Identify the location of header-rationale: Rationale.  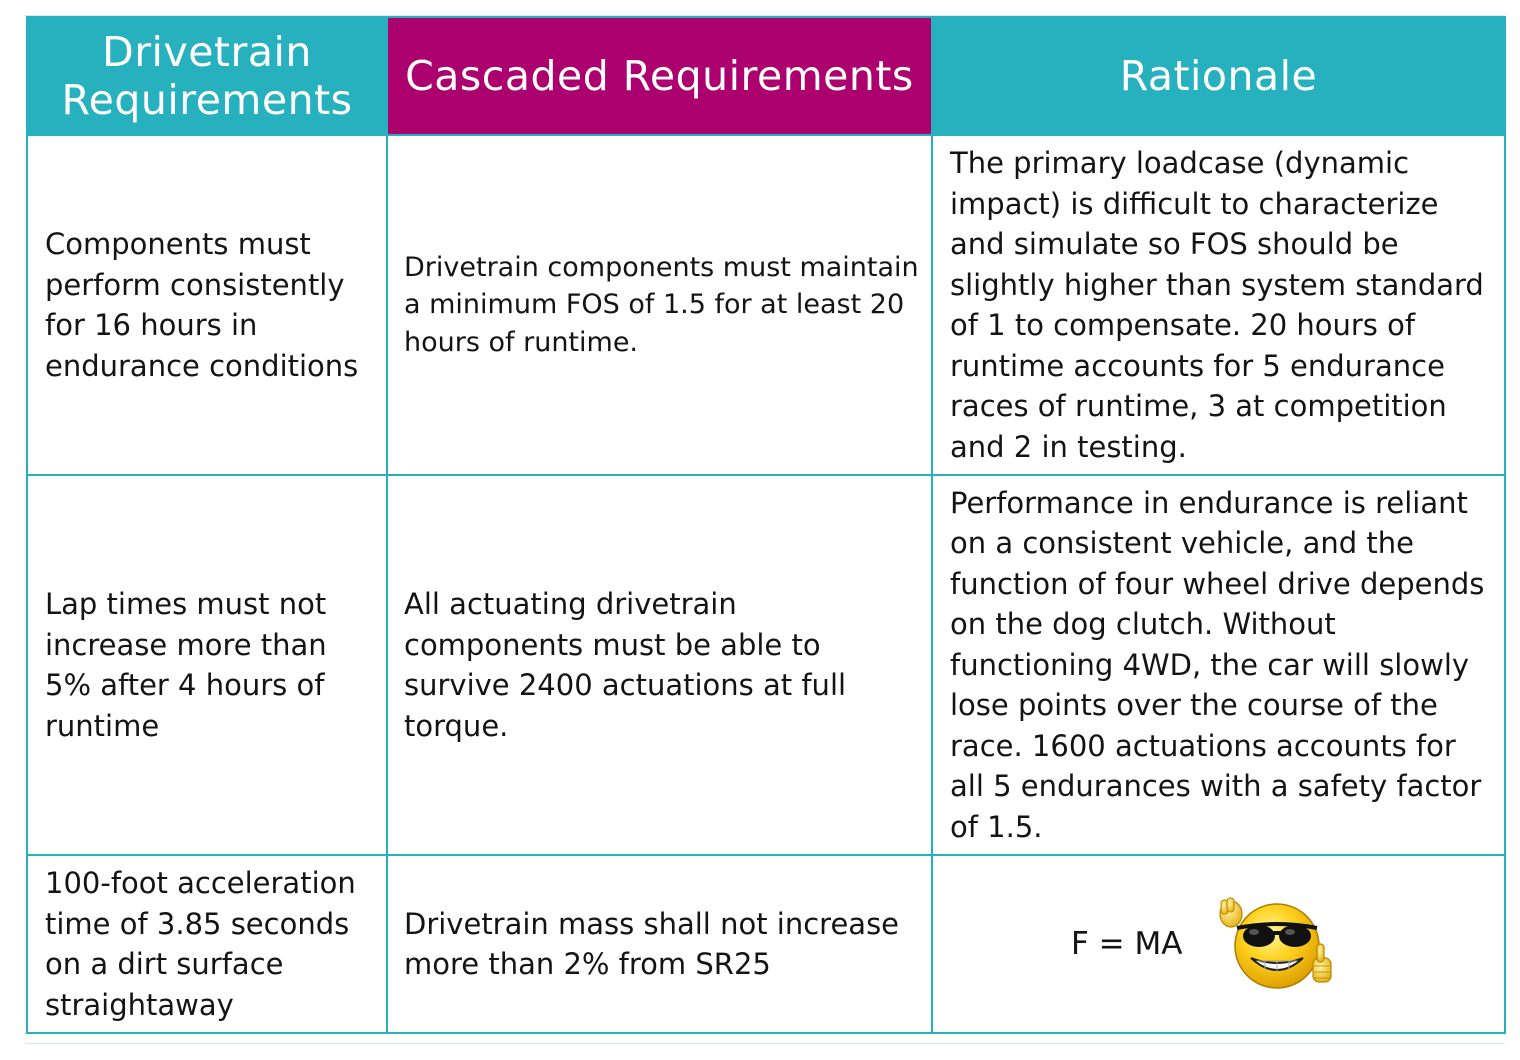
(1218, 76).